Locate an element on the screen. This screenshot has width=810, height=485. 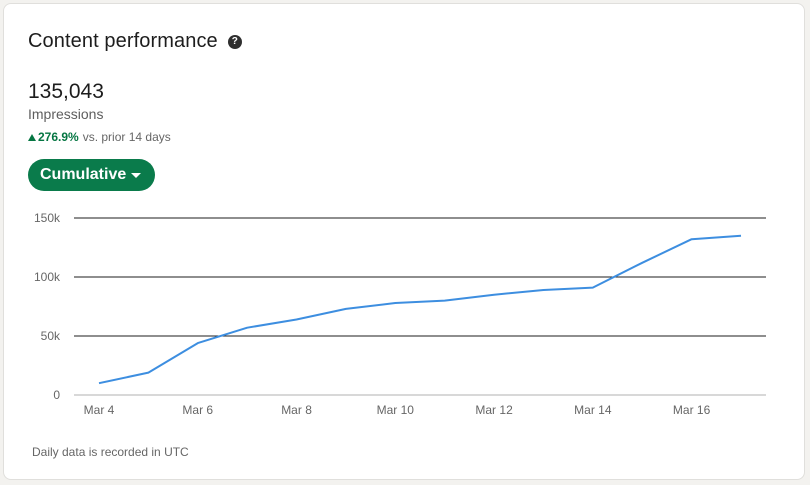
y-tick-label: 150k is located at coordinates (47, 218).